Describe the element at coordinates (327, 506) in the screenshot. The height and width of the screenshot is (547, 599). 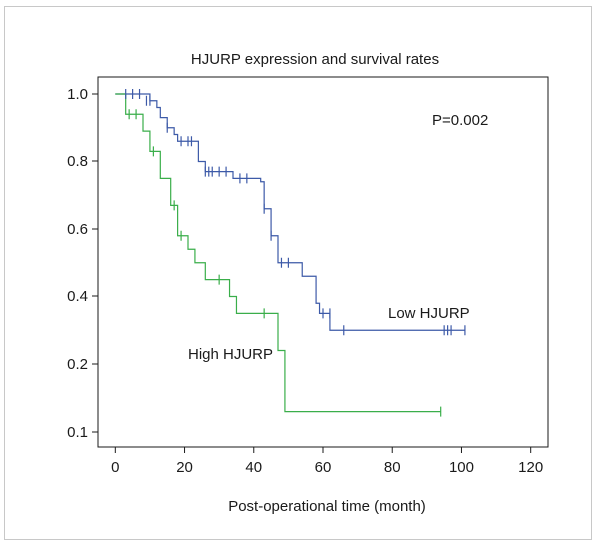
I see `x-axis-title: Post-operational time (month)` at that location.